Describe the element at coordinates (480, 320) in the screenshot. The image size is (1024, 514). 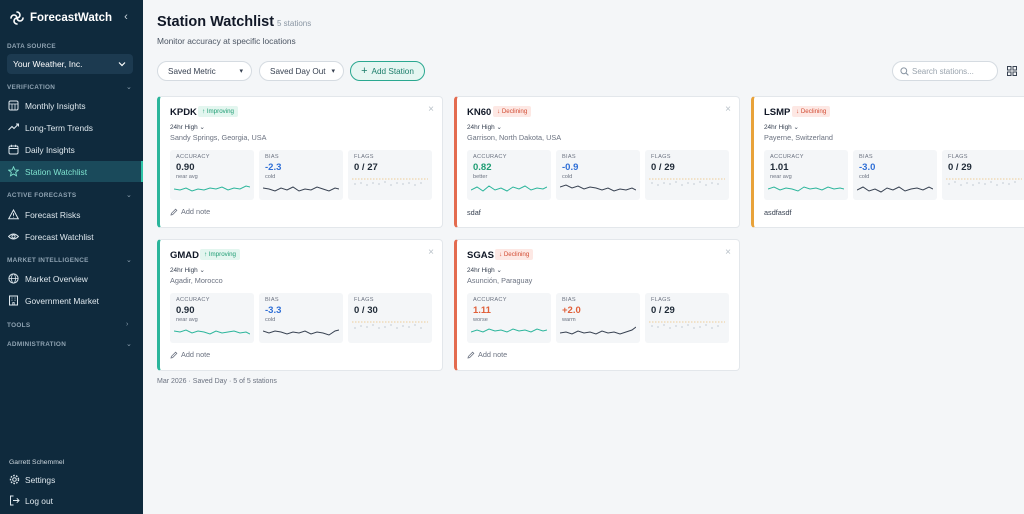
I see `accuracy-note: worse` at that location.